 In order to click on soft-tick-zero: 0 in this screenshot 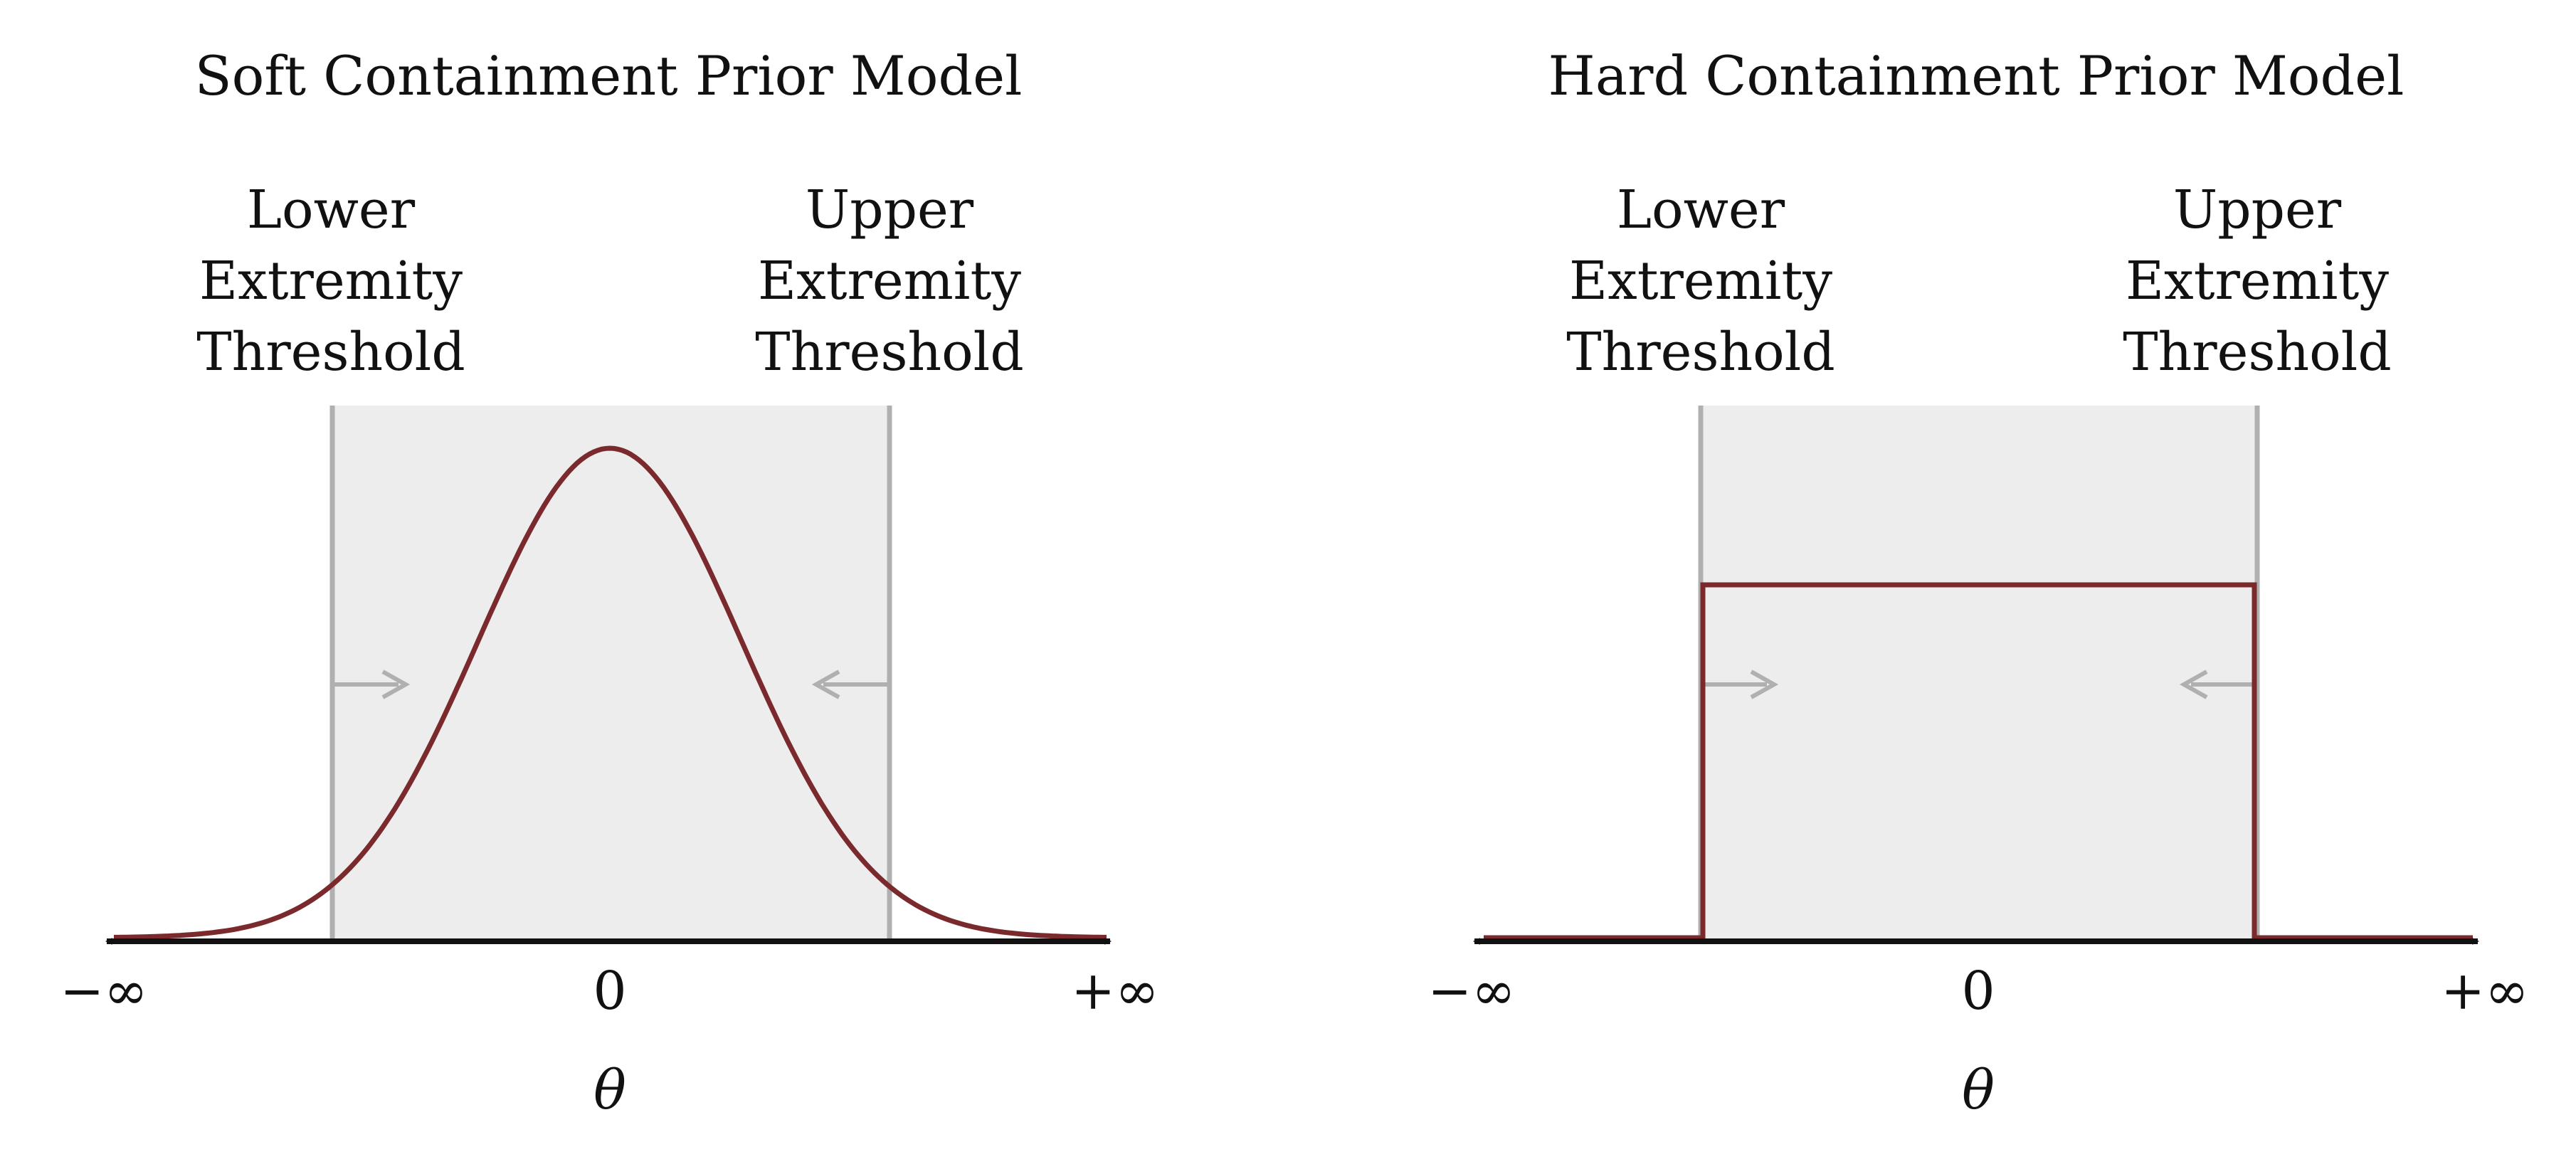, I will do `click(609, 991)`.